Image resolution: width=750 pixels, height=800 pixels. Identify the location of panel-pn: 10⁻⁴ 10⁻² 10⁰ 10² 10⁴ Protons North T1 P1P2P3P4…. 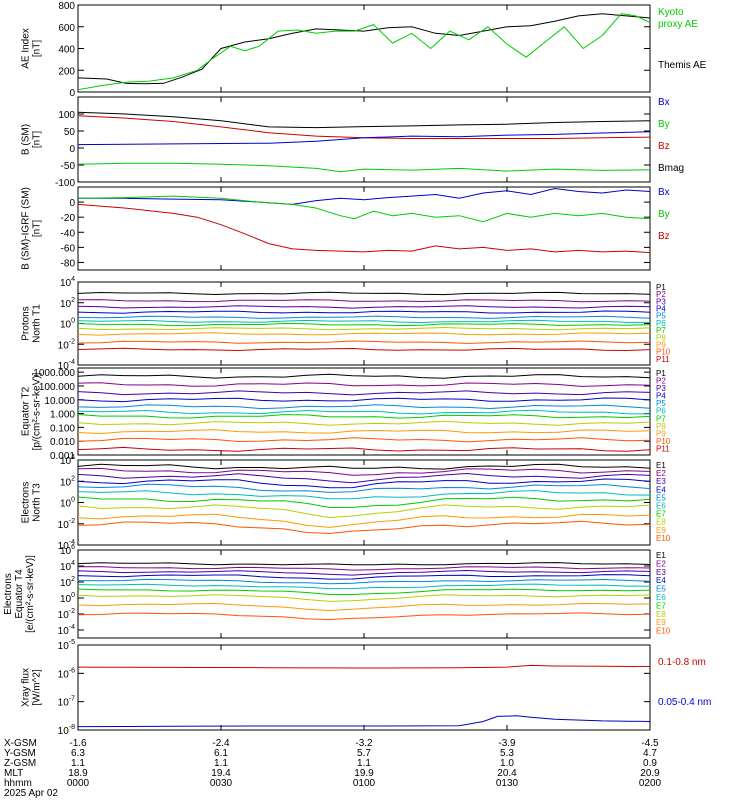
(346, 324).